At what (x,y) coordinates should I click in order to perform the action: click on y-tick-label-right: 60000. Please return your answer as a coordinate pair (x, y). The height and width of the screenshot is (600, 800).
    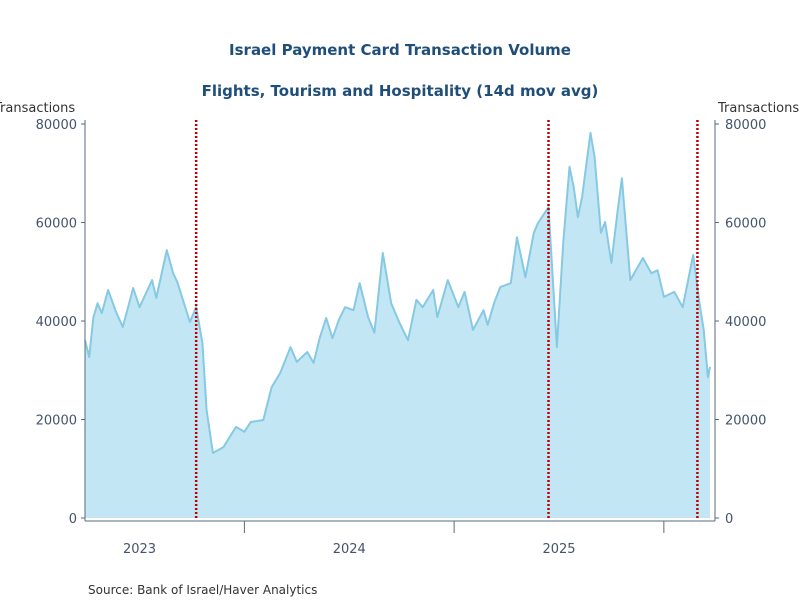
    Looking at the image, I should click on (745, 224).